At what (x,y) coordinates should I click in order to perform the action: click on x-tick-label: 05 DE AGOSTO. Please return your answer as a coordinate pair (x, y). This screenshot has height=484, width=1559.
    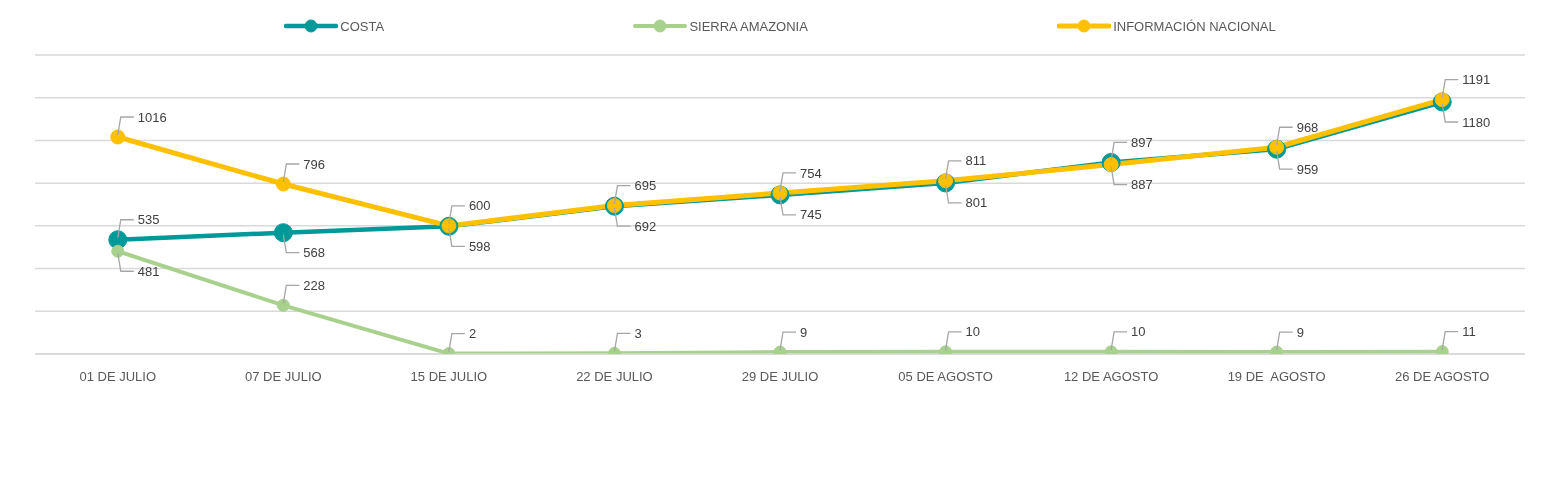
    Looking at the image, I should click on (945, 377).